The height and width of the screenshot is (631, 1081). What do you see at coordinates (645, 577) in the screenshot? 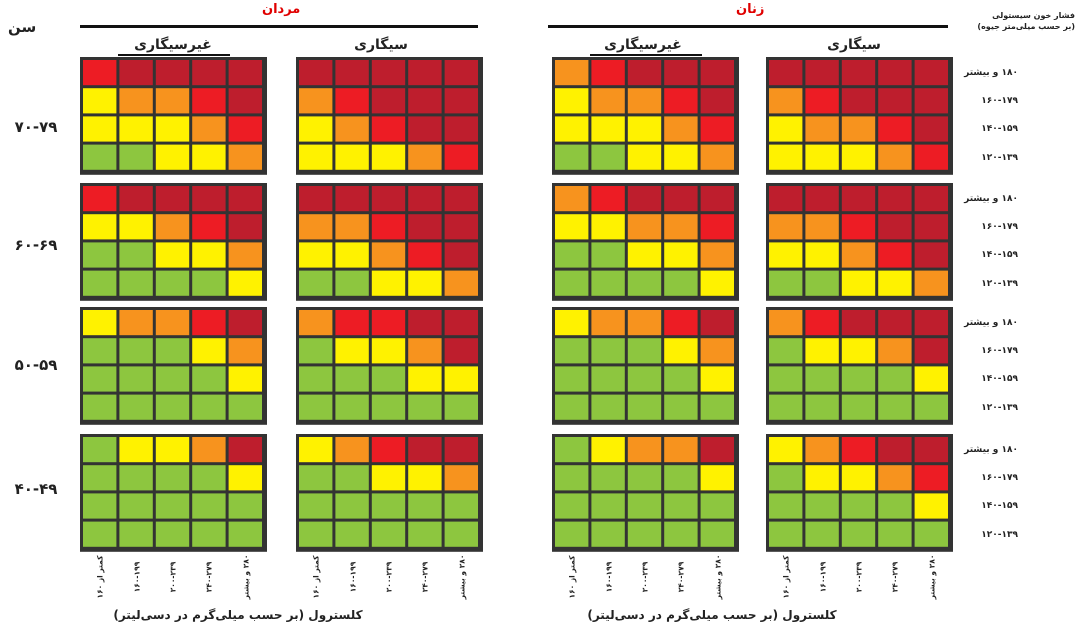
I see `cholesterol-level-label: ۲۰۰-۲۳۹` at bounding box center [645, 577].